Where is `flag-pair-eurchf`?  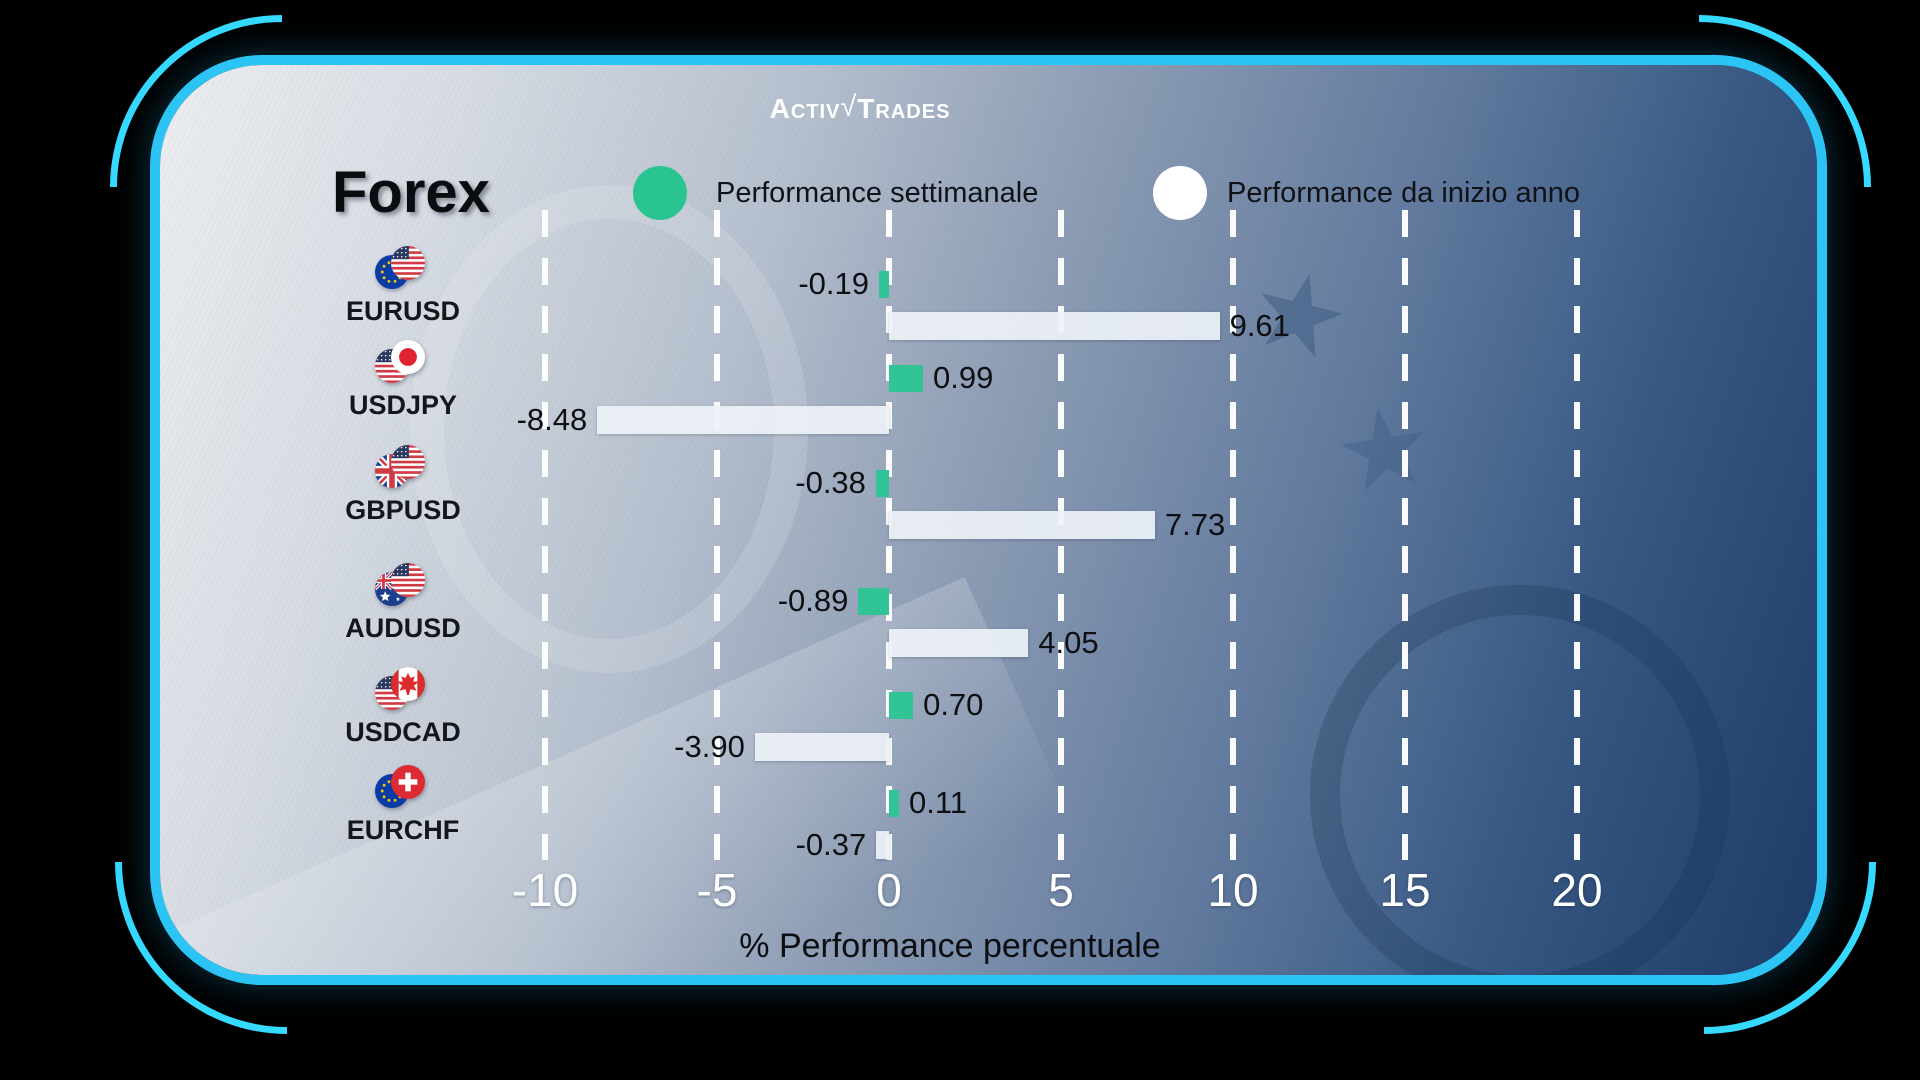 flag-pair-eurchf is located at coordinates (400, 786).